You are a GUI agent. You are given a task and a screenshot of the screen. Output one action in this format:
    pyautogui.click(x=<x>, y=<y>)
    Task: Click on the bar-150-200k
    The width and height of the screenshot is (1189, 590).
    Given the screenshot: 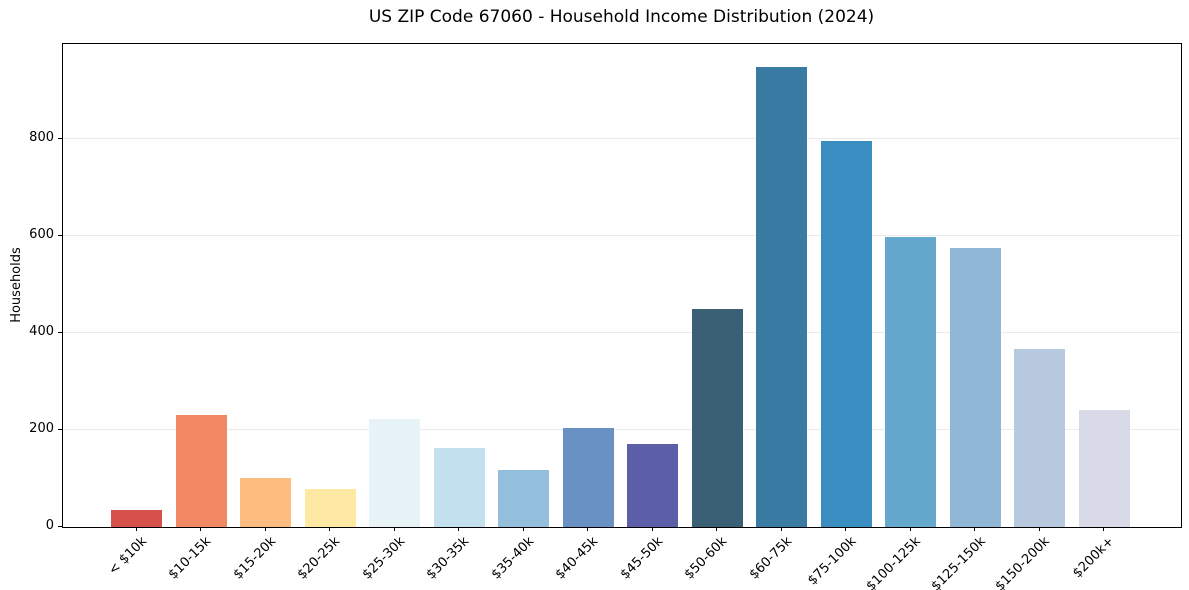 What is the action you would take?
    pyautogui.click(x=1039, y=437)
    